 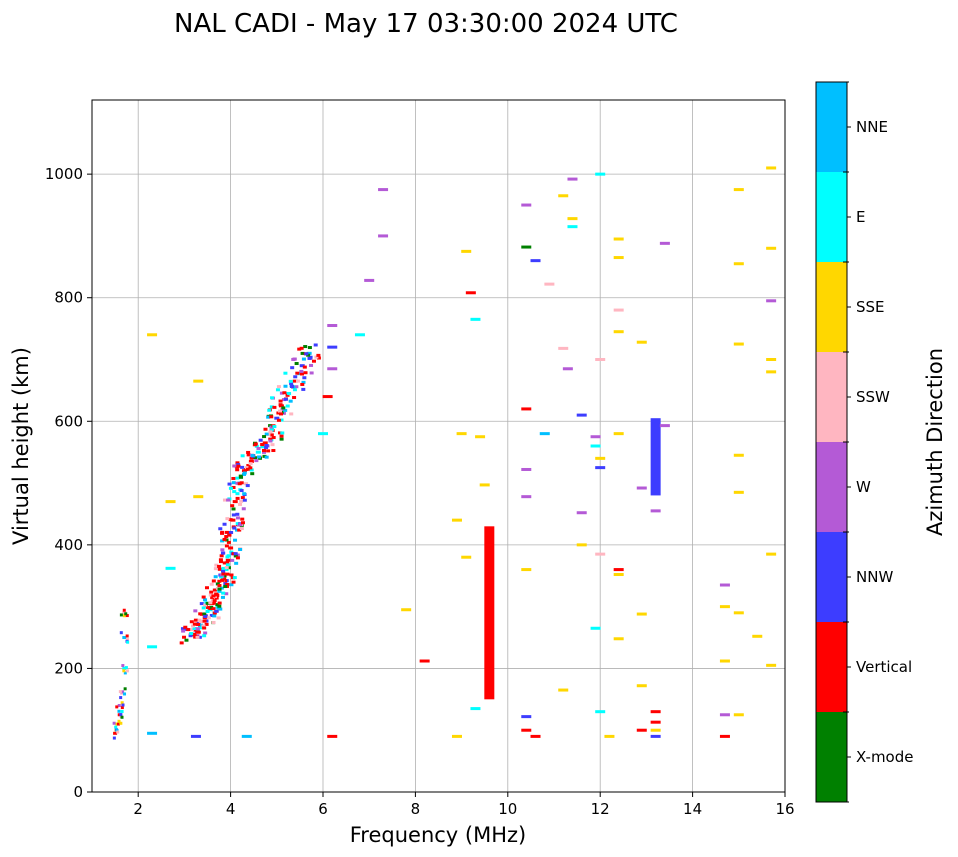 What do you see at coordinates (231, 809) in the screenshot?
I see `x-tick-label: 4` at bounding box center [231, 809].